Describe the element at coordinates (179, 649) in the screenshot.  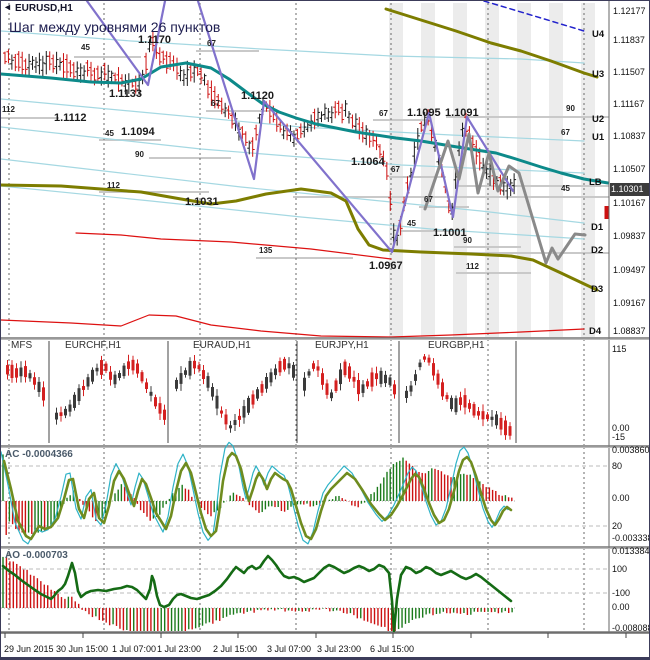
I see `time-axis-label: 1 Jul 23:00` at that location.